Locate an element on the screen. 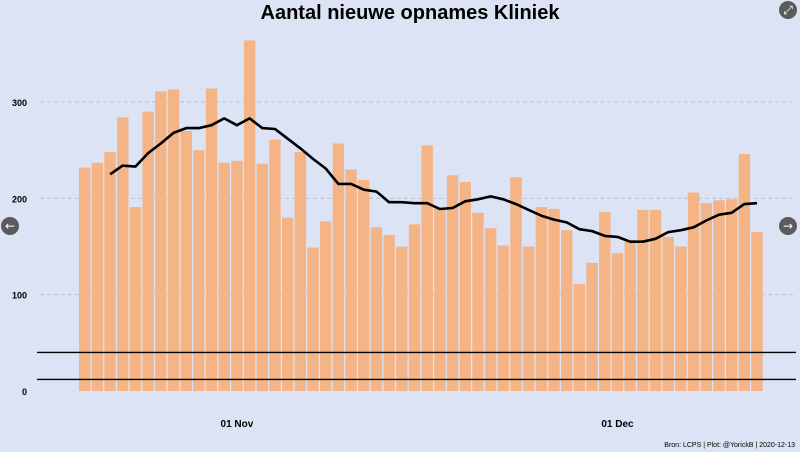 Image resolution: width=800 pixels, height=452 pixels. next-arrow-icon: → is located at coordinates (788, 226).